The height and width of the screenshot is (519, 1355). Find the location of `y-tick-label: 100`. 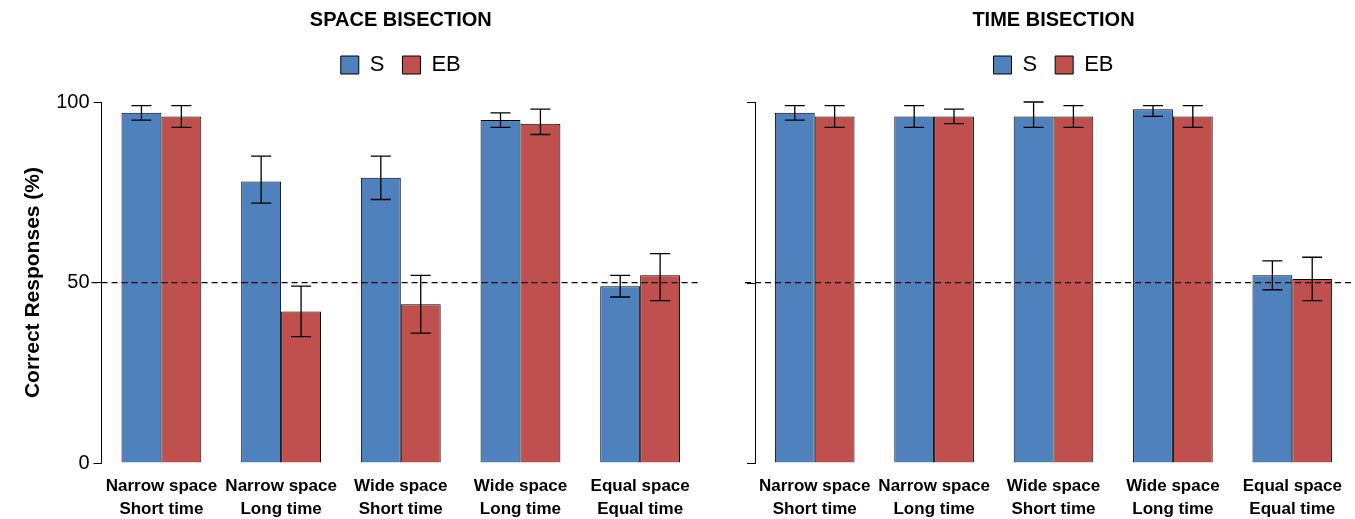

y-tick-label: 100 is located at coordinates (73, 100).